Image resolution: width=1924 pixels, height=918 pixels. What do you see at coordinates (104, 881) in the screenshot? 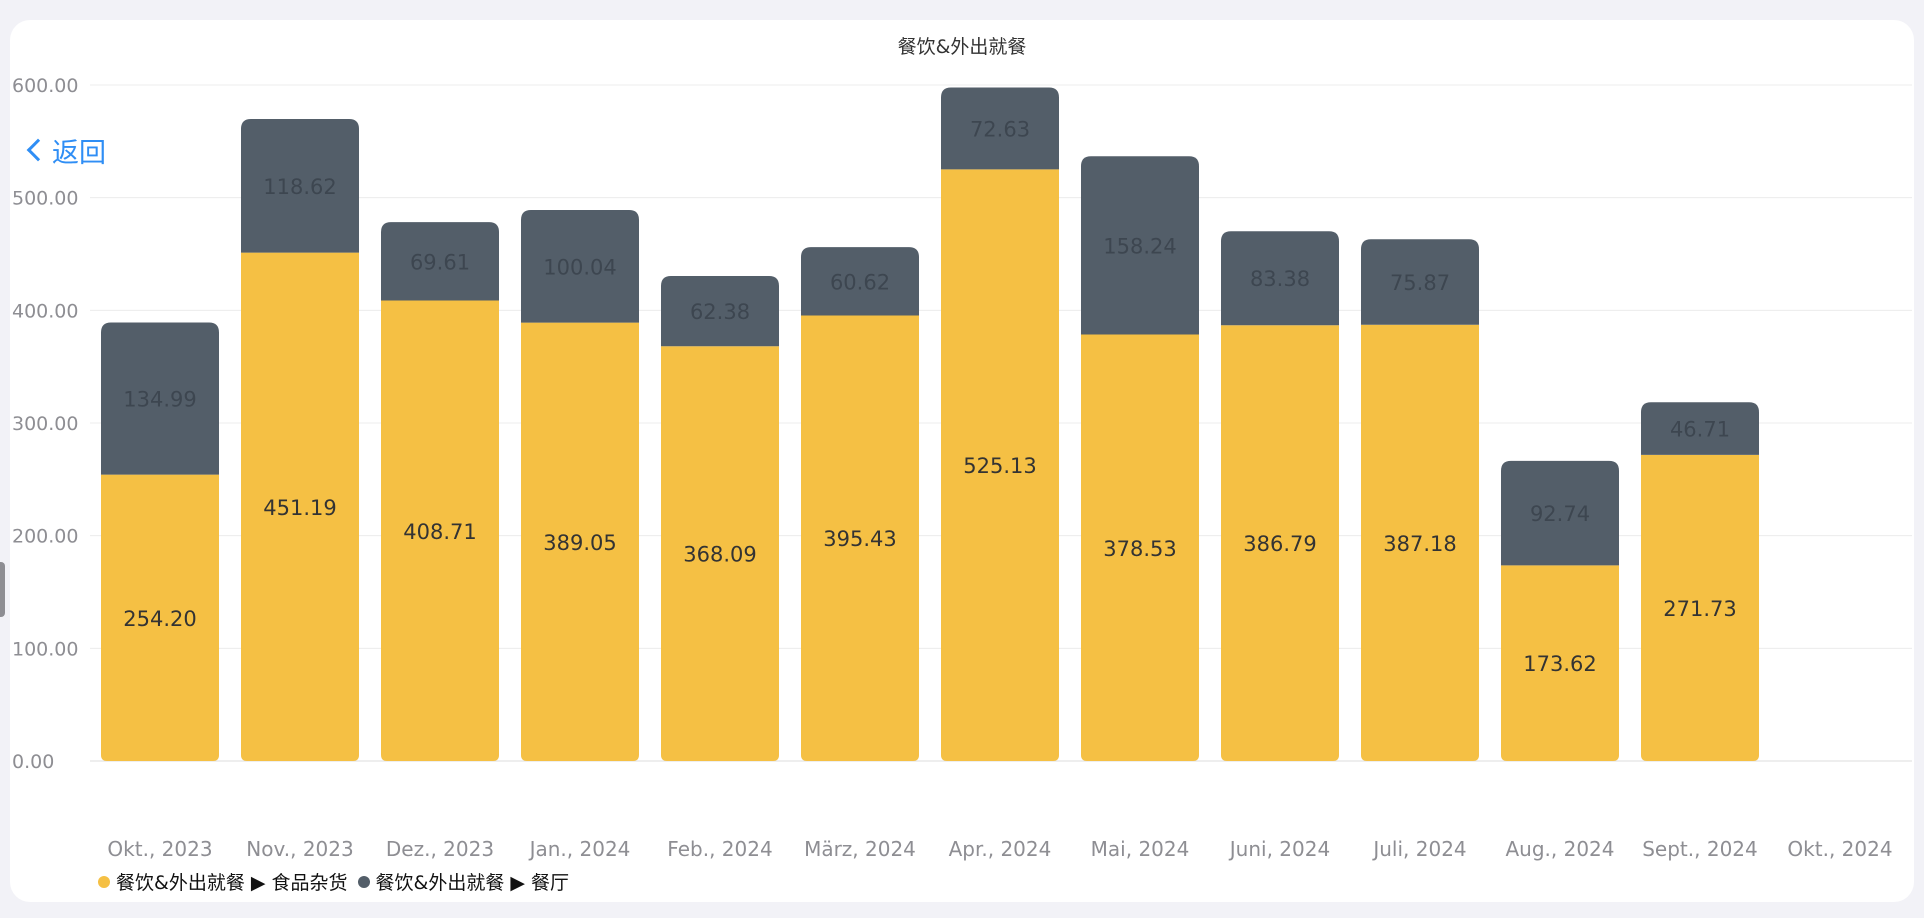
I see `legend-swatch-groceries` at bounding box center [104, 881].